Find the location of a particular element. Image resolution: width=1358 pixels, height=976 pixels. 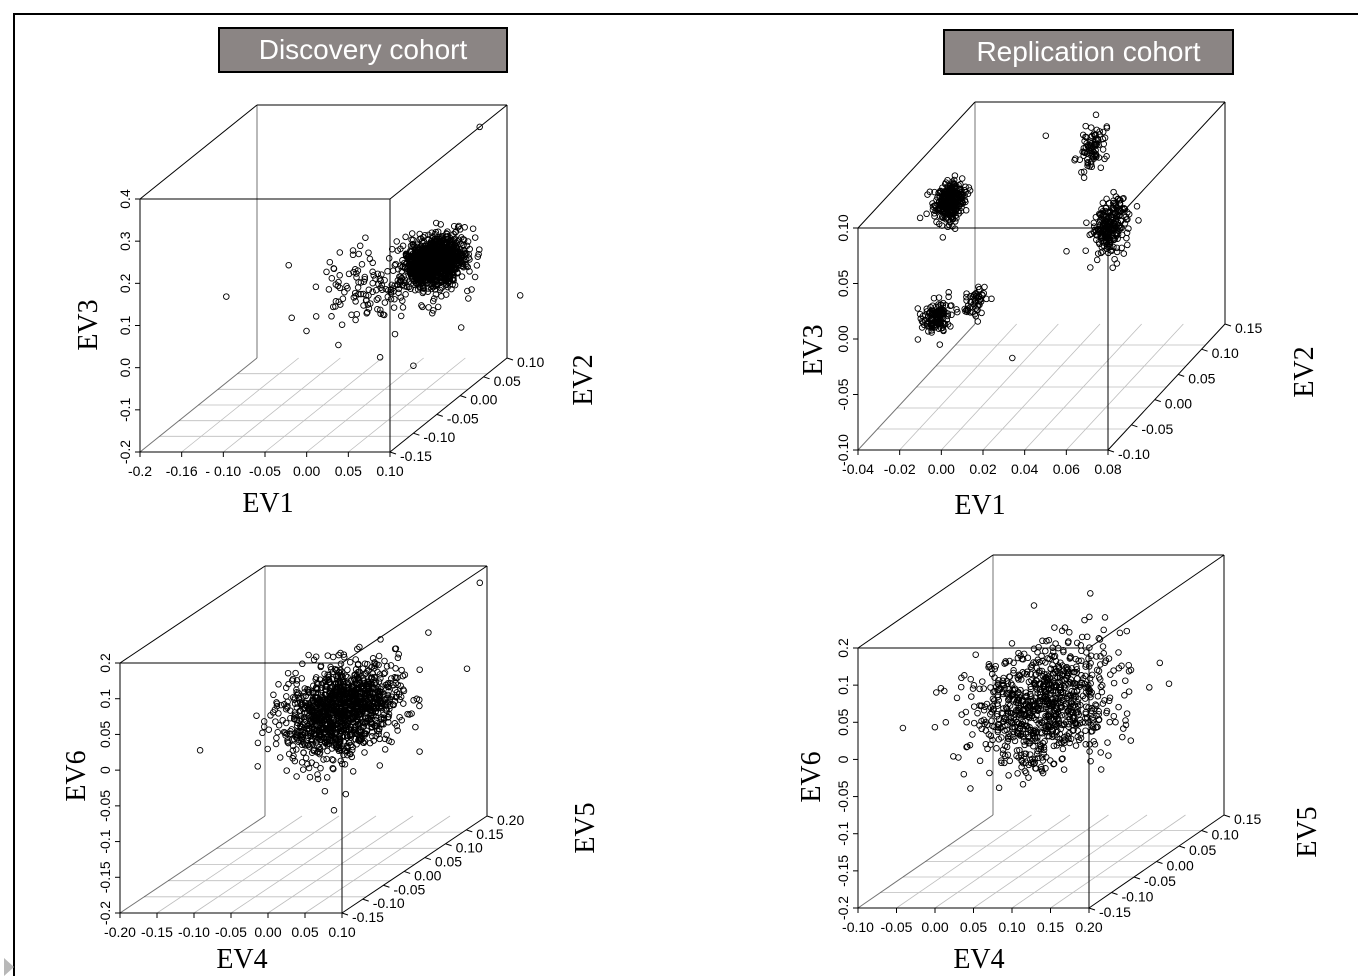

z-tick-label: -0.15 is located at coordinates (843, 871).